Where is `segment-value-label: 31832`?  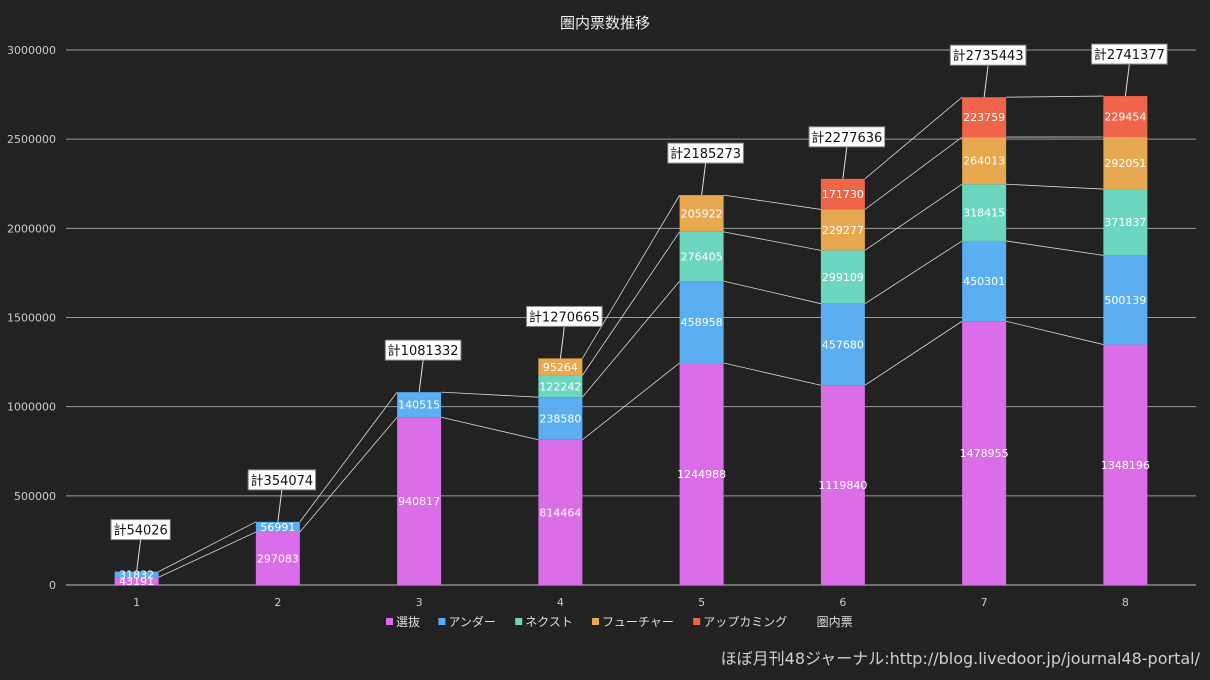
segment-value-label: 31832 is located at coordinates (136, 574).